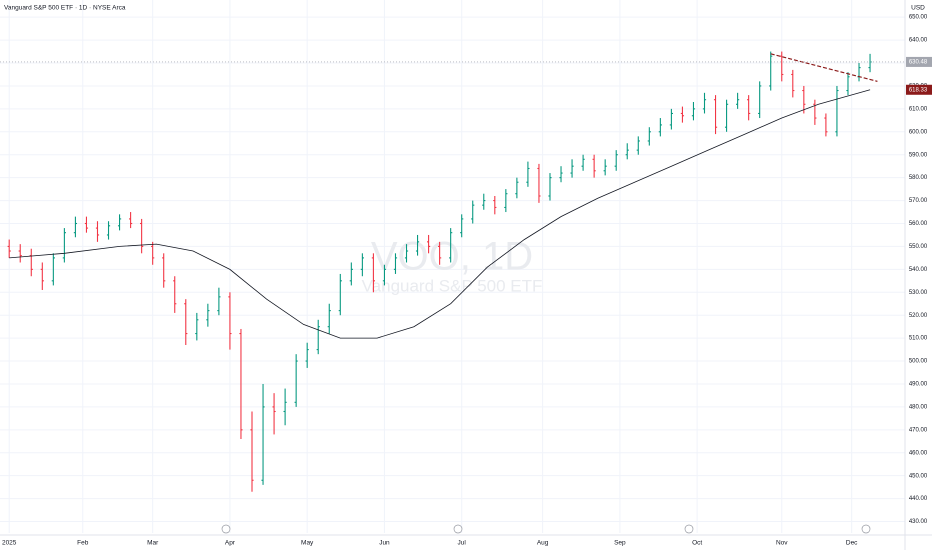 The width and height of the screenshot is (932, 550). Describe the element at coordinates (918, 132) in the screenshot. I see `y-tick-label: 600.00` at that location.